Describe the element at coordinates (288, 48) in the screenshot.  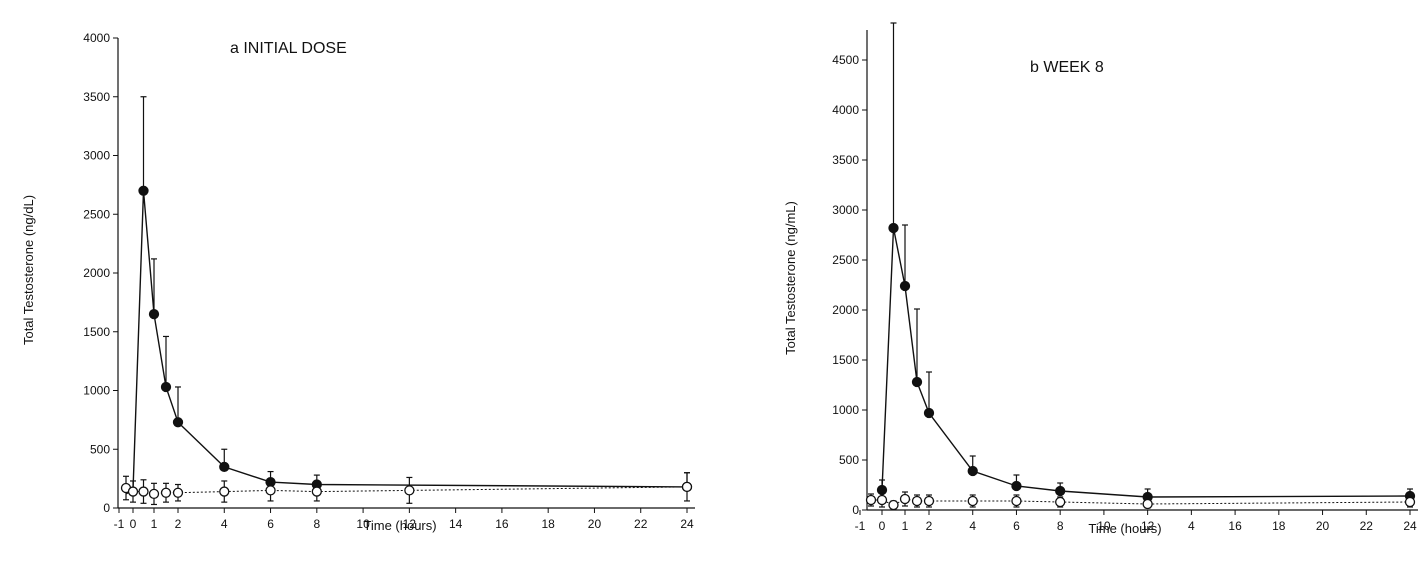
I see `chart-title: a INITIAL DOSE` at that location.